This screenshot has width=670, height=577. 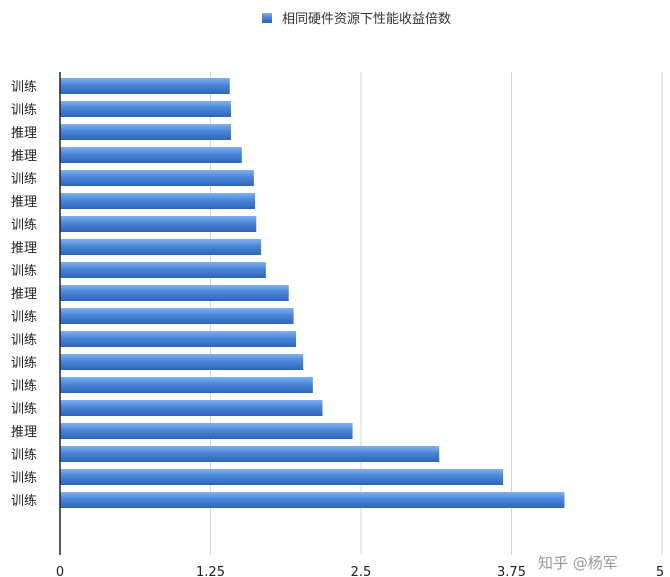 What do you see at coordinates (267, 18) in the screenshot?
I see `legend-swatch` at bounding box center [267, 18].